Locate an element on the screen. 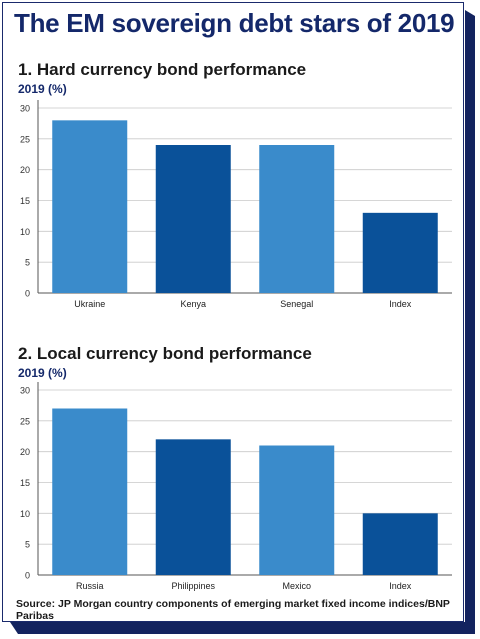 Image resolution: width=480 pixels, height=639 pixels. chart2-ytick-label: 15 is located at coordinates (25, 483).